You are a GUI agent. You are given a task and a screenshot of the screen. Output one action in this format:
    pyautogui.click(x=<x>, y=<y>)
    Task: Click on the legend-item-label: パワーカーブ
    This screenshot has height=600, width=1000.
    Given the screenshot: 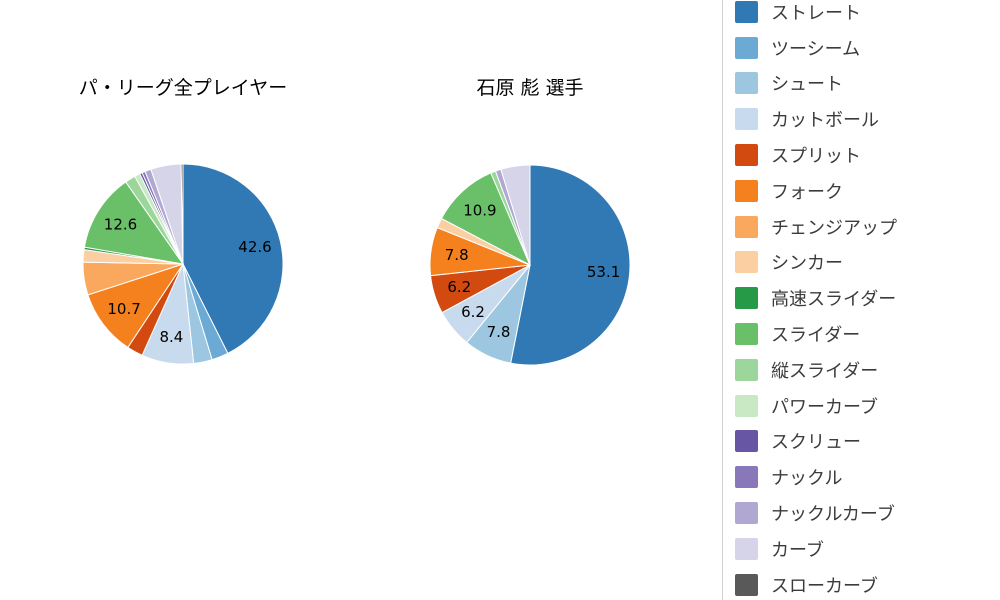 What is the action you would take?
    pyautogui.click(x=824, y=407)
    